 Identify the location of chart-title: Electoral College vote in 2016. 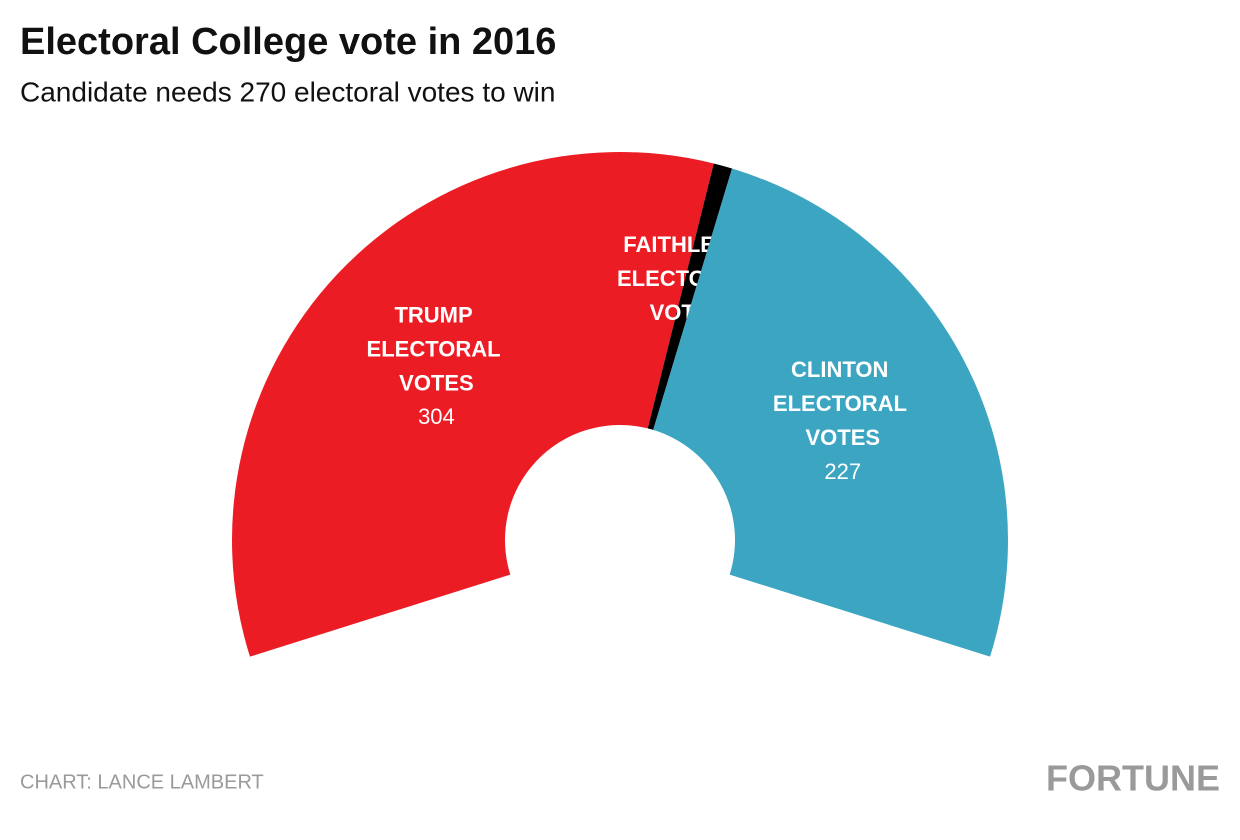
(288, 42).